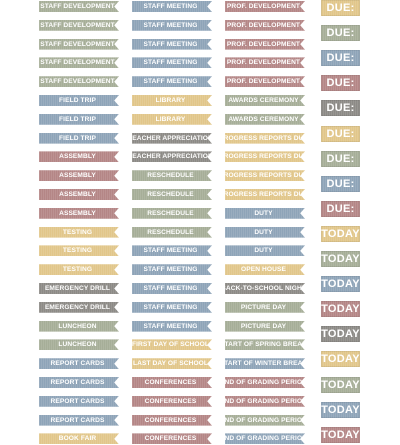 The image size is (400, 445). What do you see at coordinates (265, 270) in the screenshot?
I see `banner-label: OPEN HOUSE` at bounding box center [265, 270].